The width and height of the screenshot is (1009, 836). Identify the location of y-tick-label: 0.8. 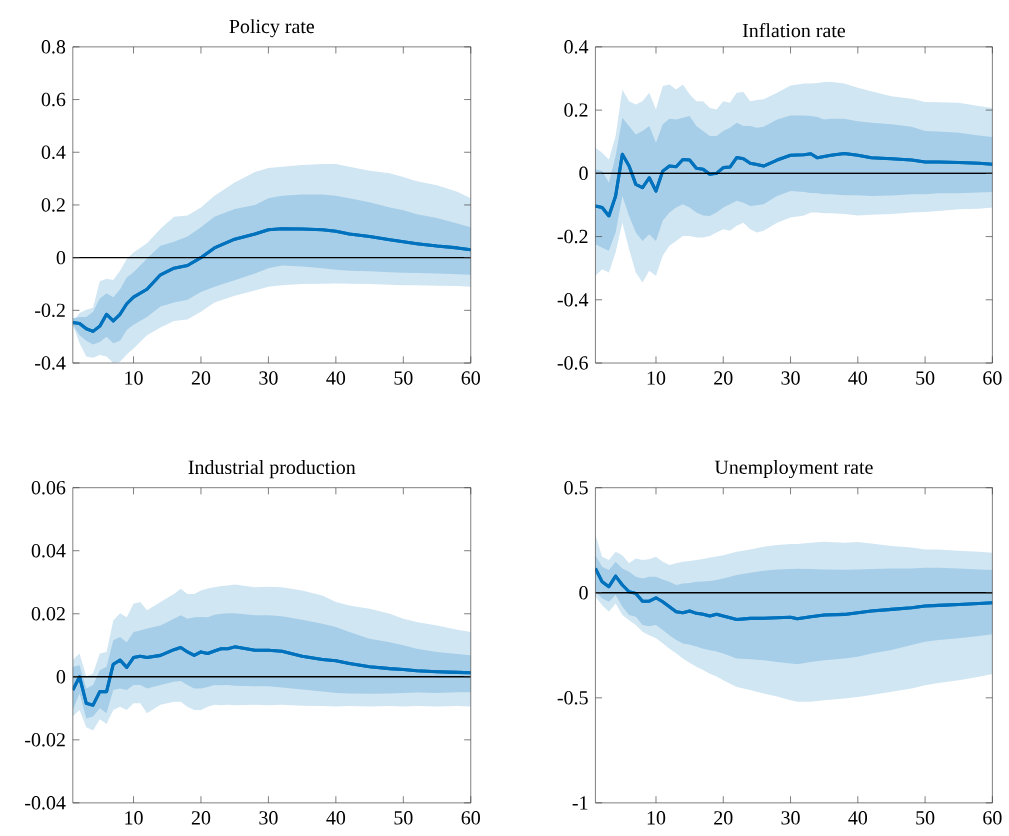
(53, 47).